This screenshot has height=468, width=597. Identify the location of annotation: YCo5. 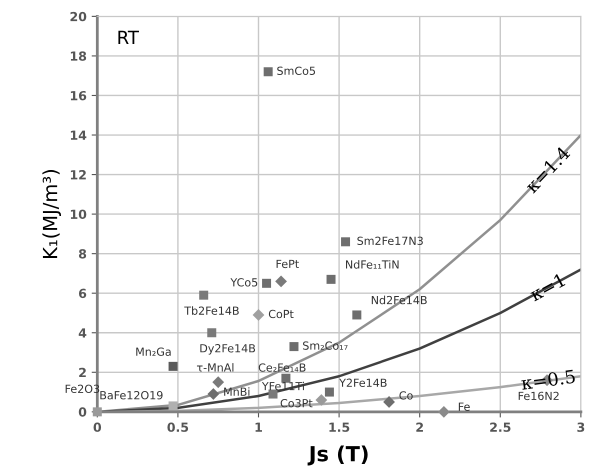
(244, 282).